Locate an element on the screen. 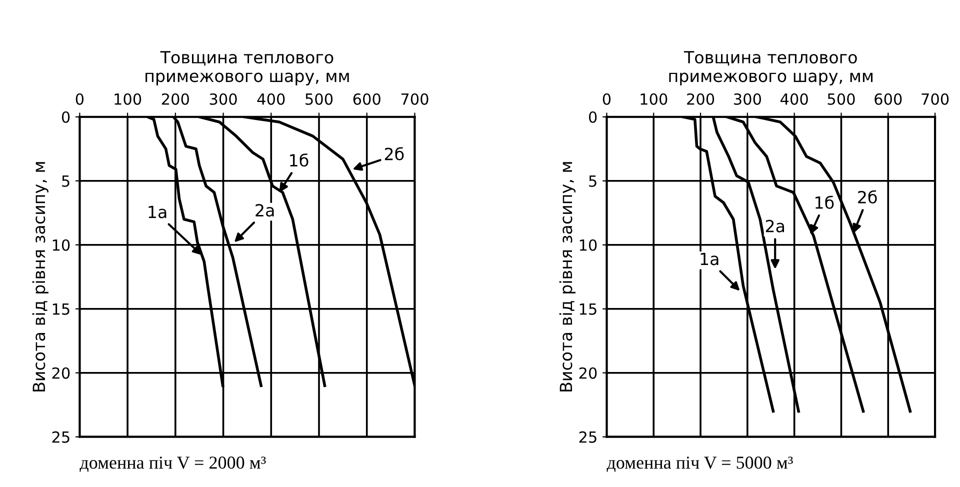 The width and height of the screenshot is (960, 487). text: доменна піч V = 2000 м³ is located at coordinates (173, 464).